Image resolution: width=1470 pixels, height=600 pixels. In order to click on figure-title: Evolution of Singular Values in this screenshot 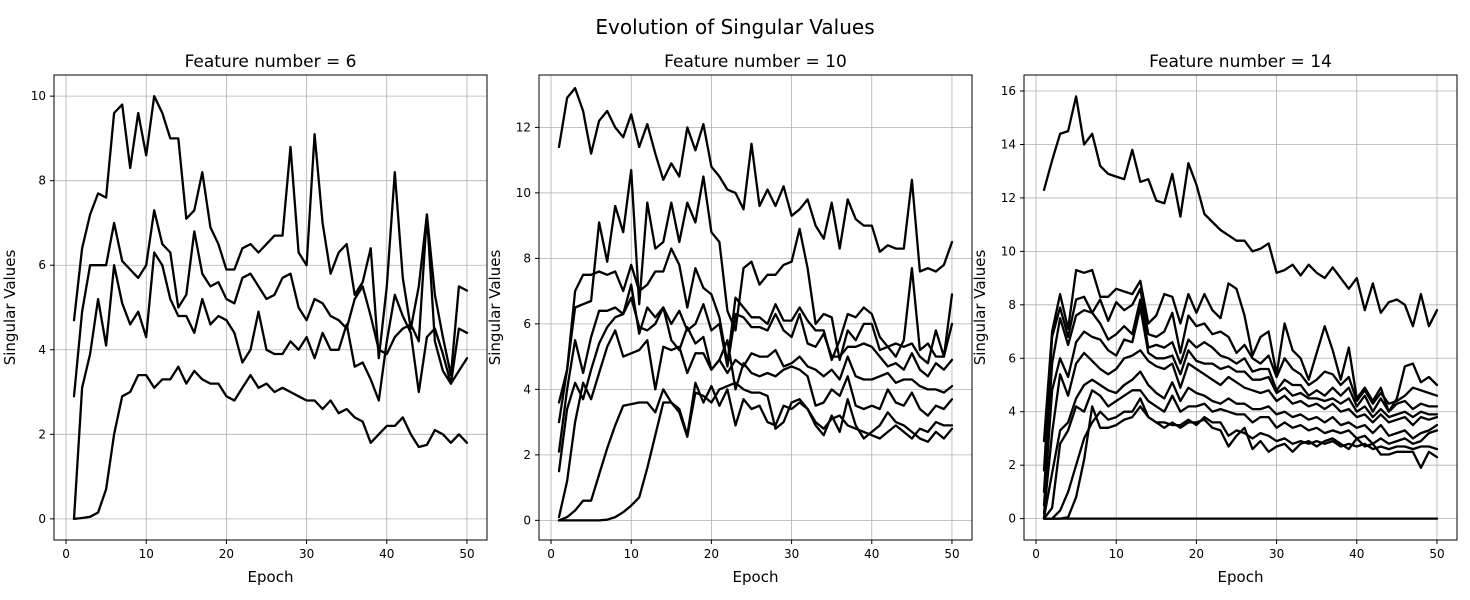, I will do `click(734, 27)`.